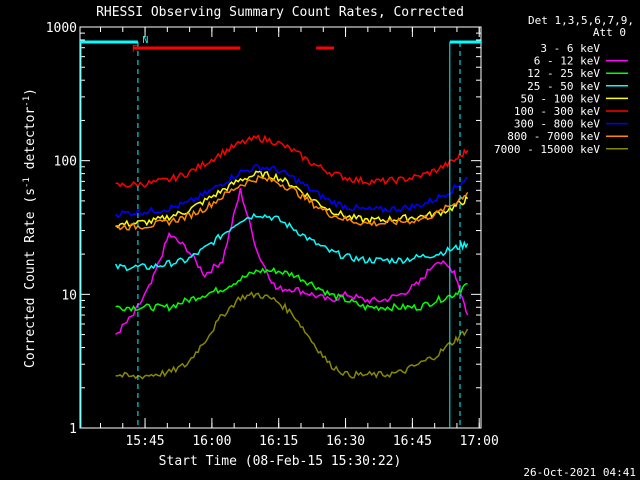 The height and width of the screenshot is (480, 640). What do you see at coordinates (73, 429) in the screenshot?
I see `y-tick-label: 1` at bounding box center [73, 429].